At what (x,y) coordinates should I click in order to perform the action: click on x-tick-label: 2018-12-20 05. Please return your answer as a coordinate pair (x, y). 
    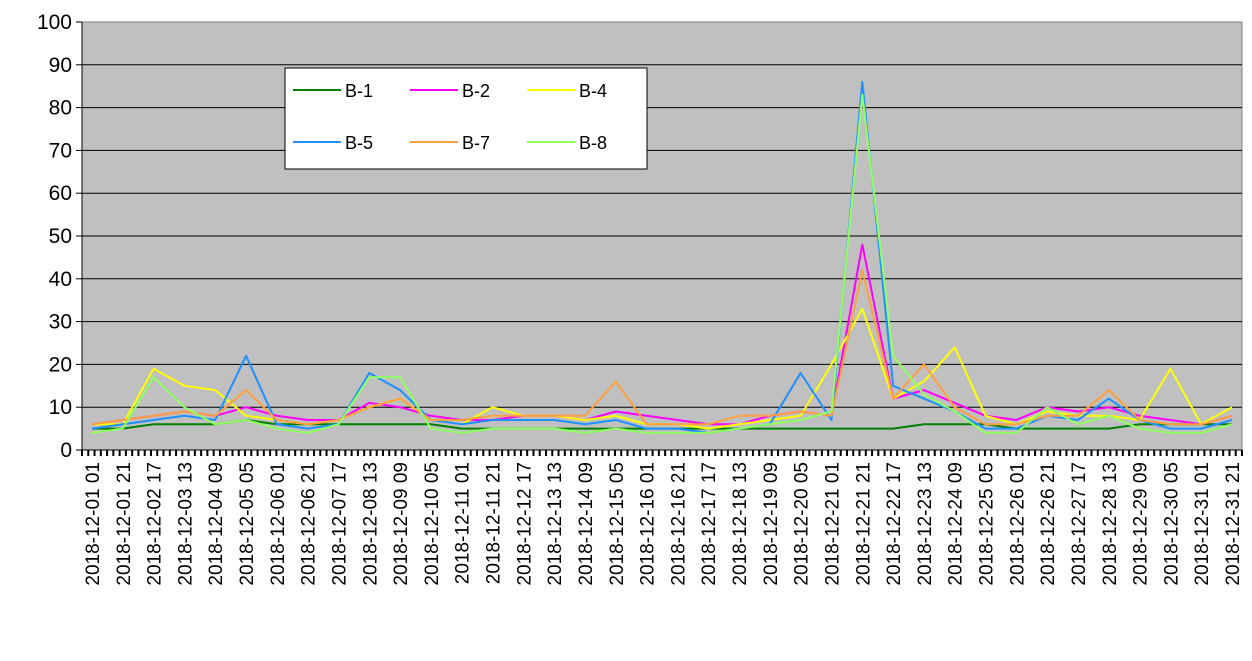
    Looking at the image, I should click on (802, 524).